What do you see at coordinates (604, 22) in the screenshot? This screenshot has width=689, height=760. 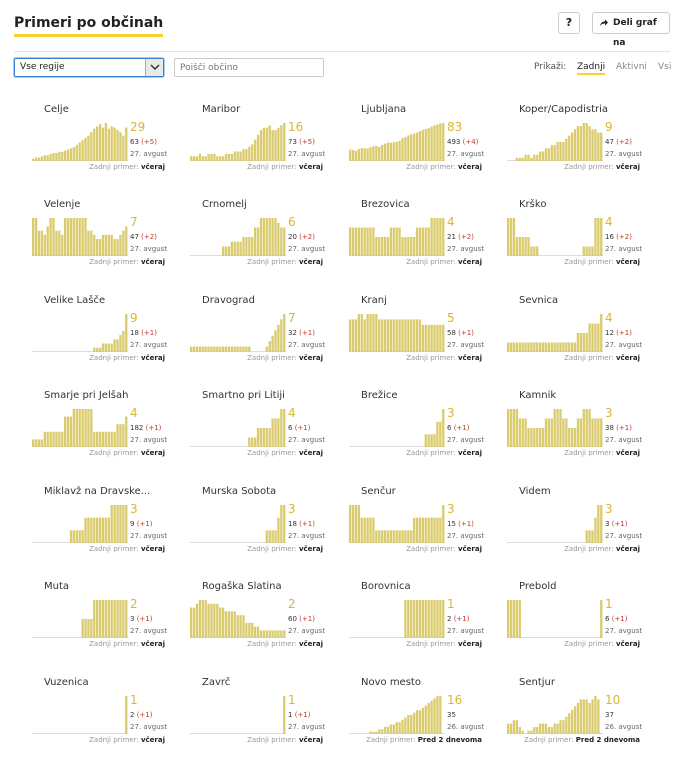 I see `share-arrow-icon` at bounding box center [604, 22].